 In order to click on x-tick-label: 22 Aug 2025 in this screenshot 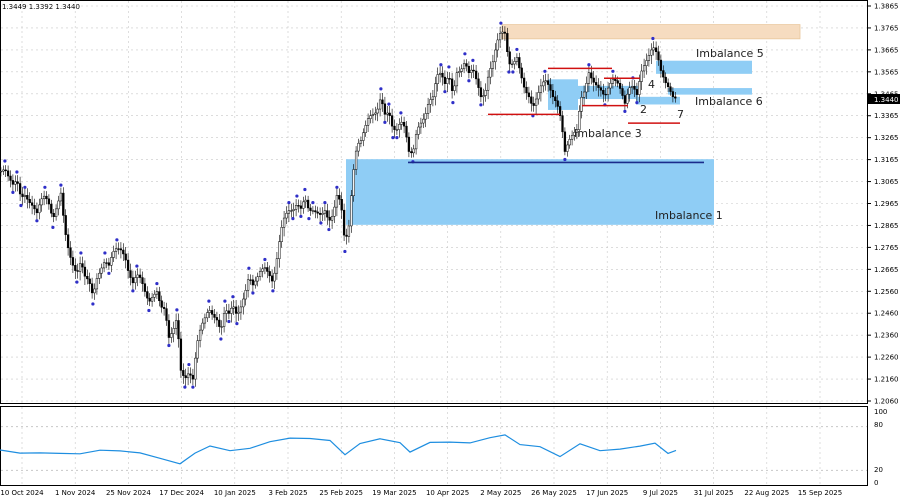, I will do `click(766, 493)`.